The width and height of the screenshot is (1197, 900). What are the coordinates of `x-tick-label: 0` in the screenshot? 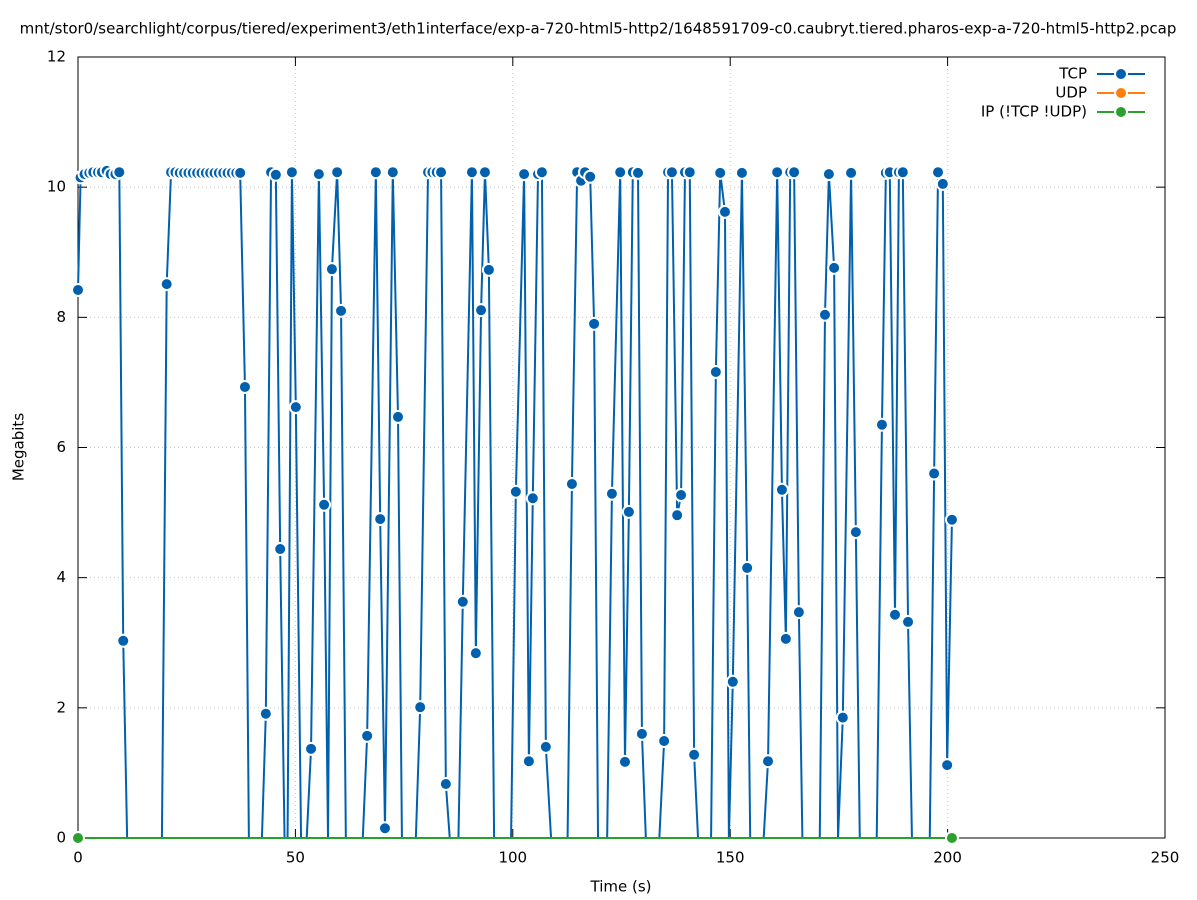 It's located at (78, 858).